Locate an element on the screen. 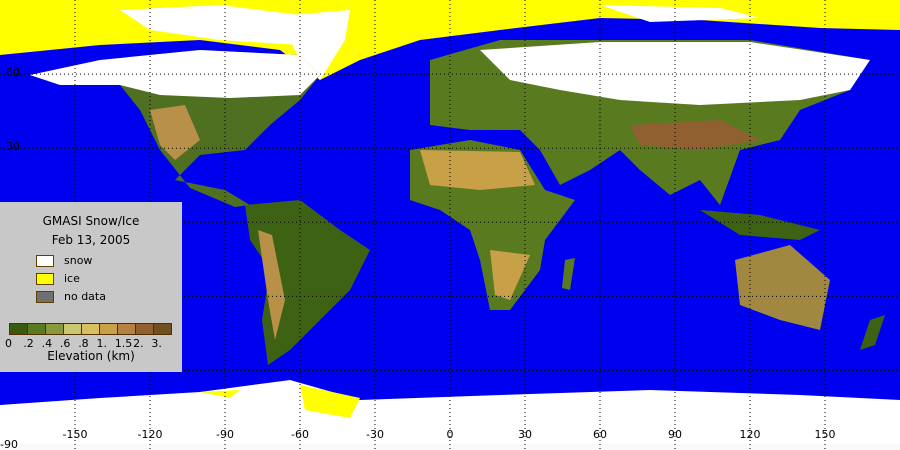  colorbar-tick: .8 is located at coordinates (83, 343).